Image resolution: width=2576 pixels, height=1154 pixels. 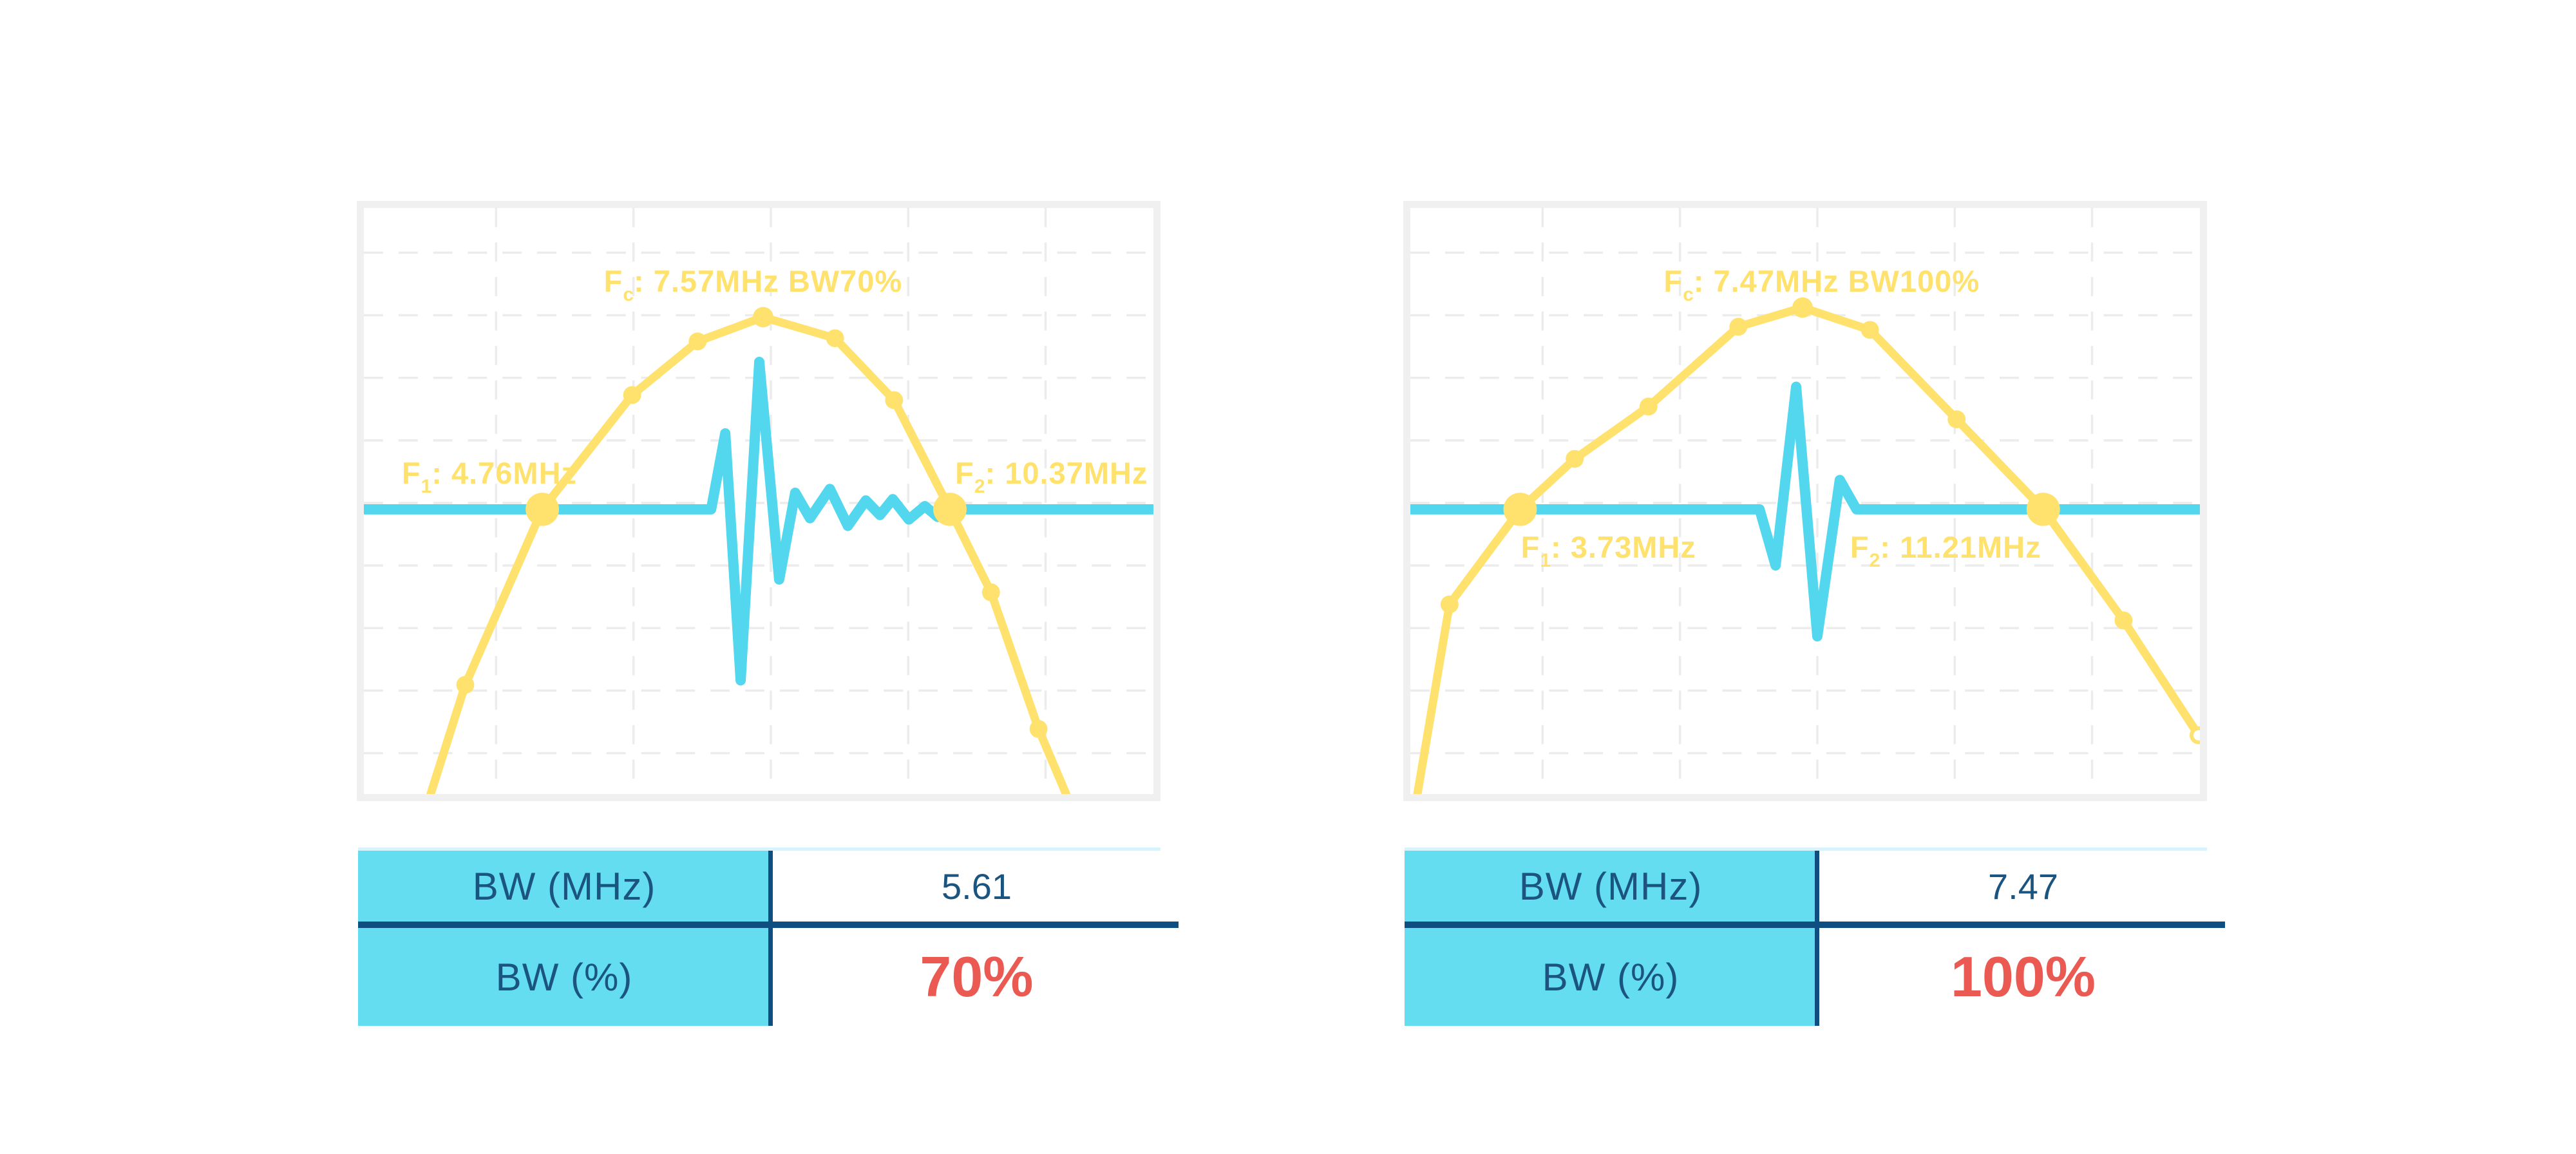 I want to click on fc-annotation-bw100: Fc: 7.47MHz BW100%, so click(x=1822, y=285).